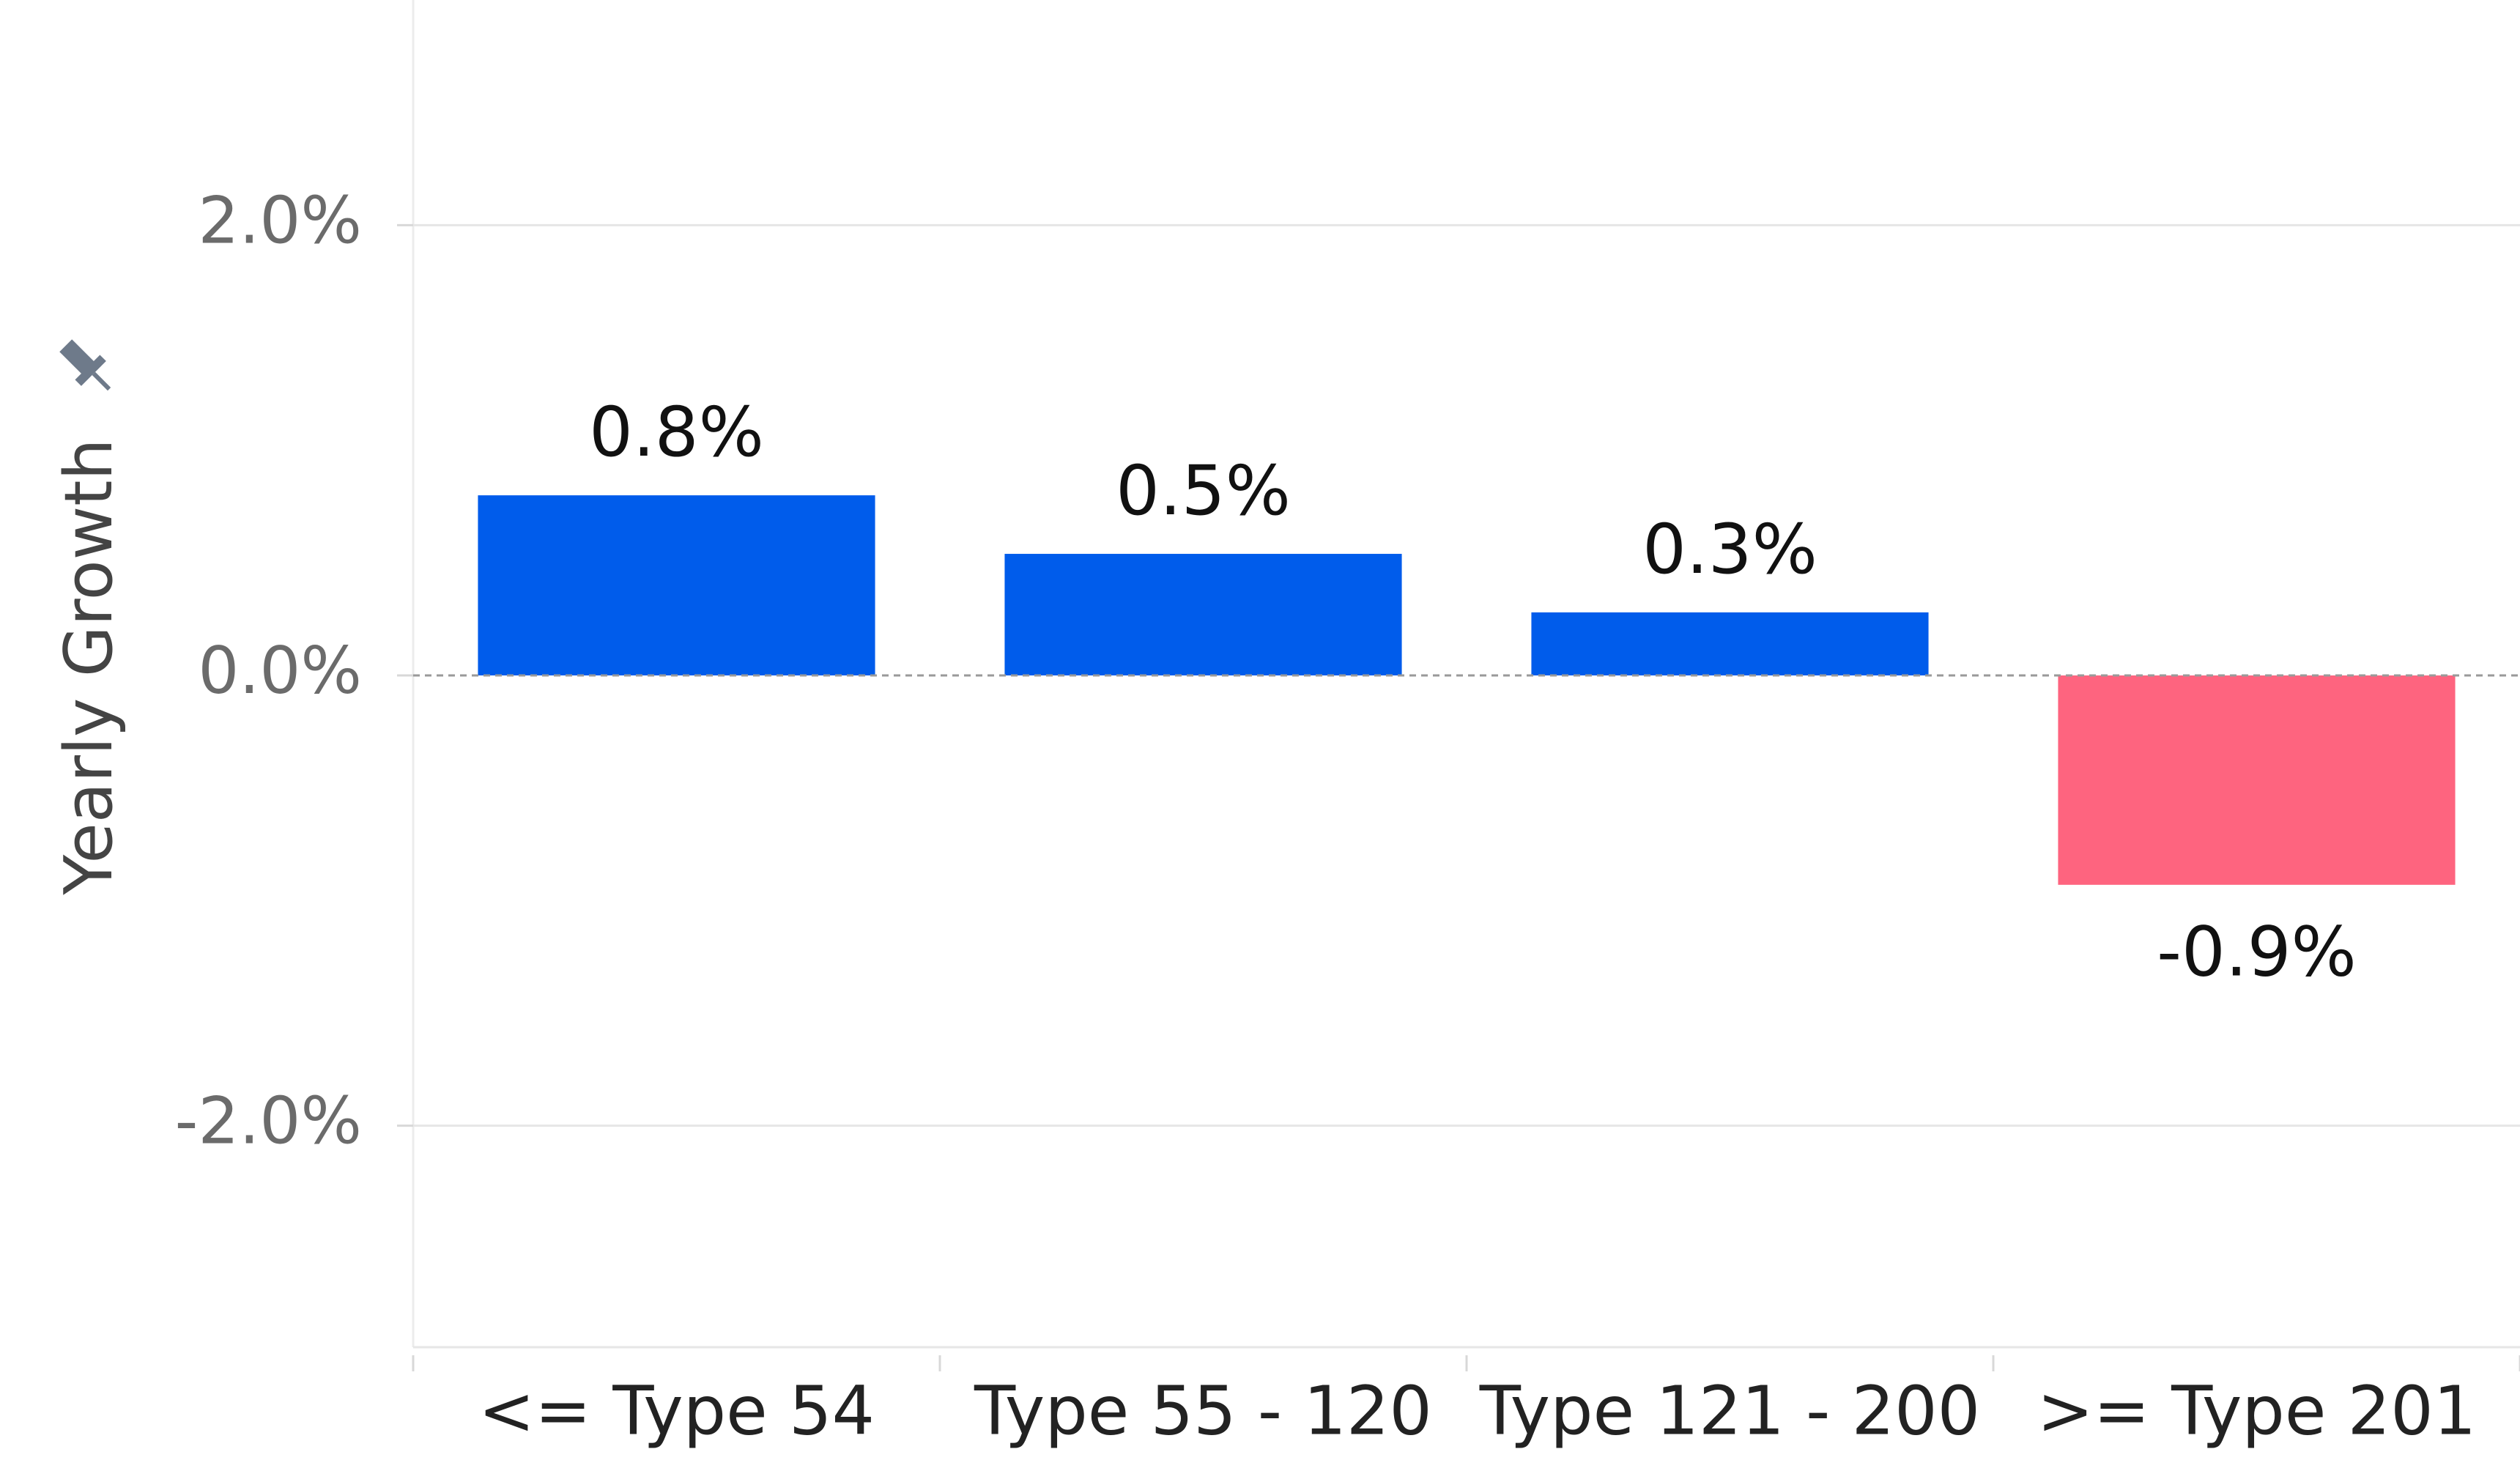 This screenshot has height=1471, width=2520. What do you see at coordinates (87, 367) in the screenshot?
I see `pin-icon` at bounding box center [87, 367].